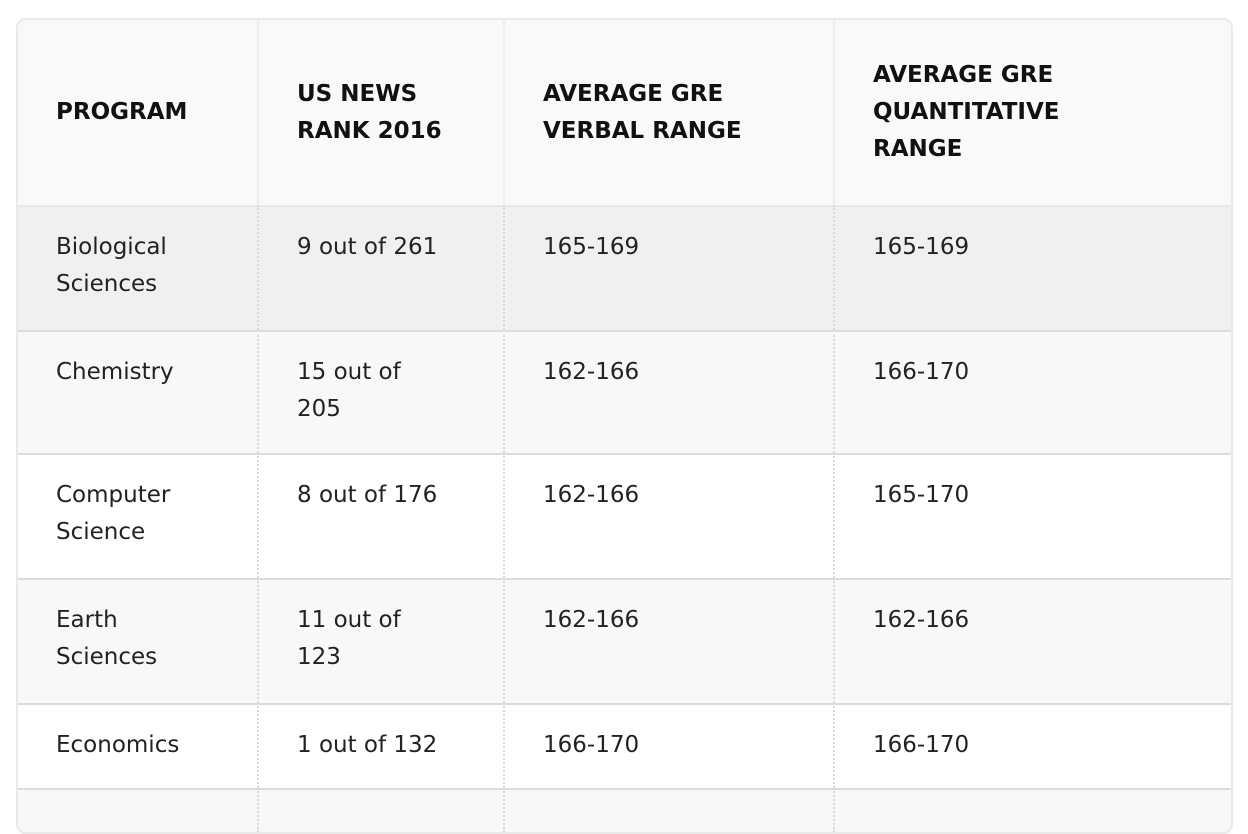  What do you see at coordinates (367, 247) in the screenshot?
I see `cell-text: 9 out of 261` at bounding box center [367, 247].